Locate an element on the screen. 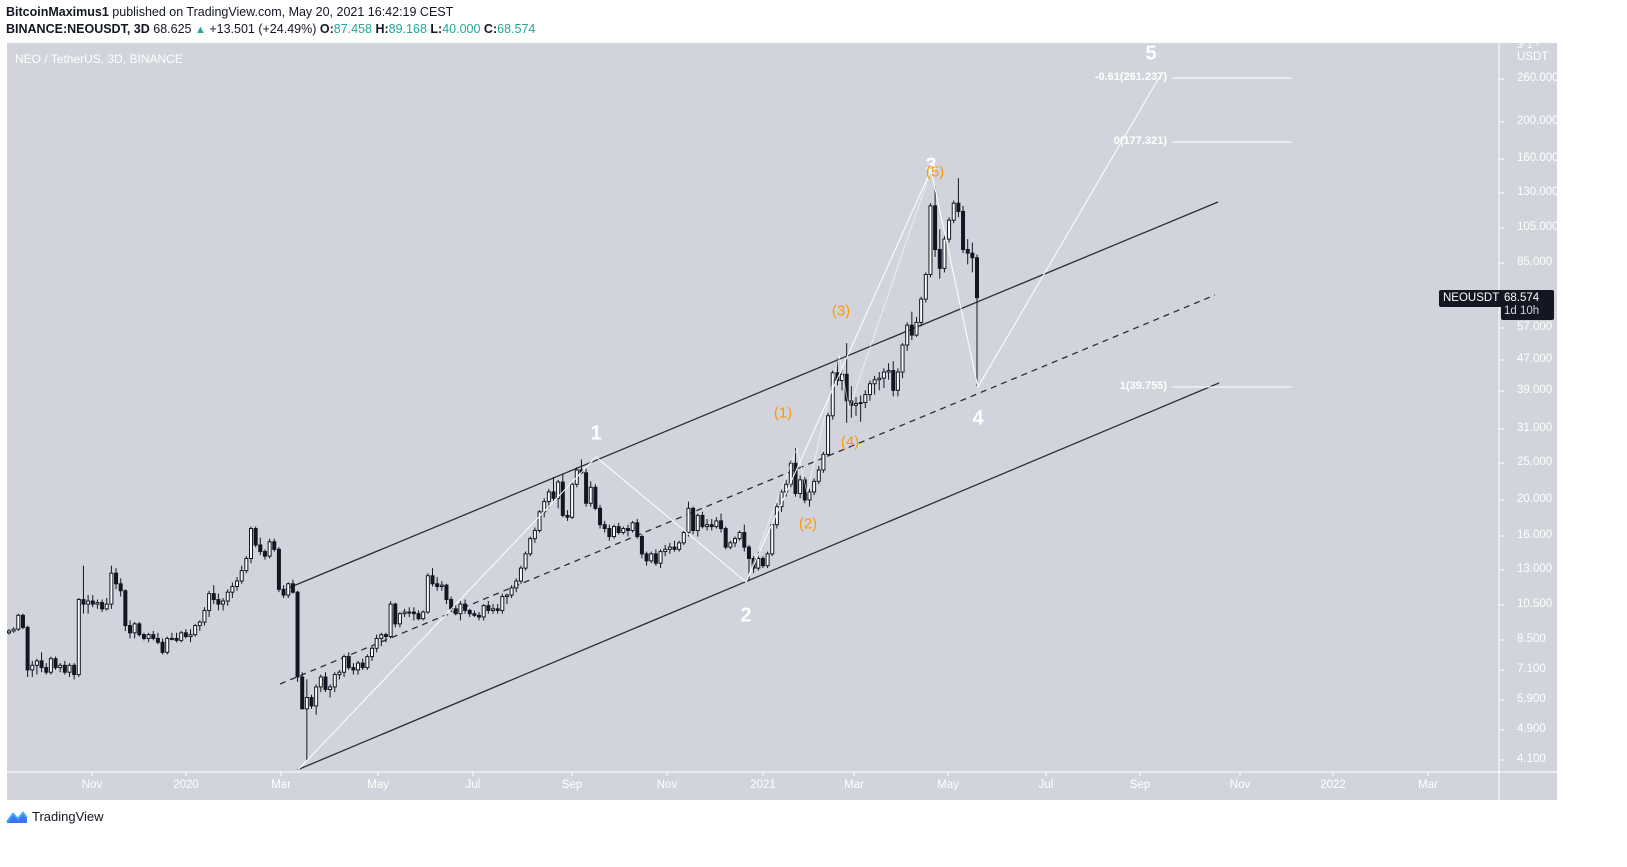 The width and height of the screenshot is (1627, 867). price-scale-label: 47.000 is located at coordinates (1535, 359).